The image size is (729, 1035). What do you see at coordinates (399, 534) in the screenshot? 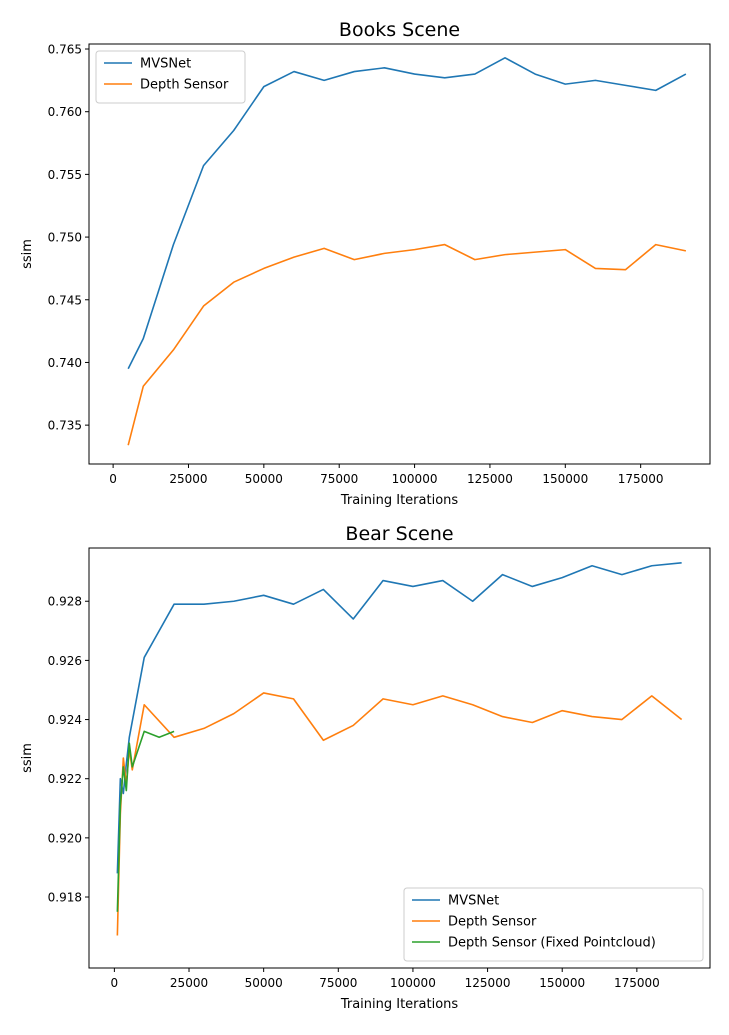
I see `chart-title: Bear Scene` at bounding box center [399, 534].